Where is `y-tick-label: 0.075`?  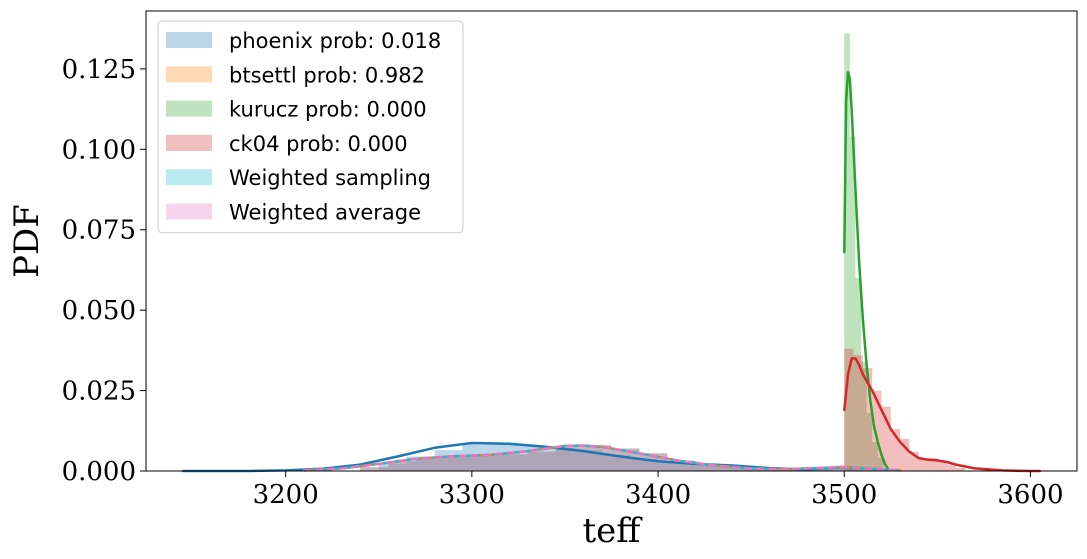 y-tick-label: 0.075 is located at coordinates (99, 231).